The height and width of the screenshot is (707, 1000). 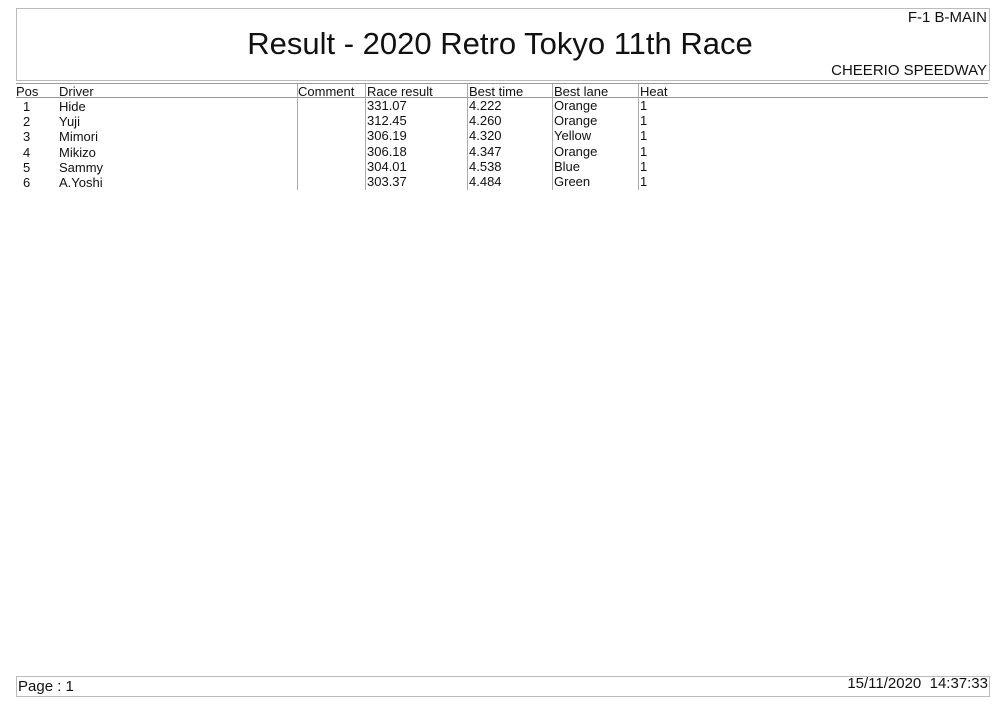 What do you see at coordinates (496, 91) in the screenshot?
I see `column-header-best-time: Best time` at bounding box center [496, 91].